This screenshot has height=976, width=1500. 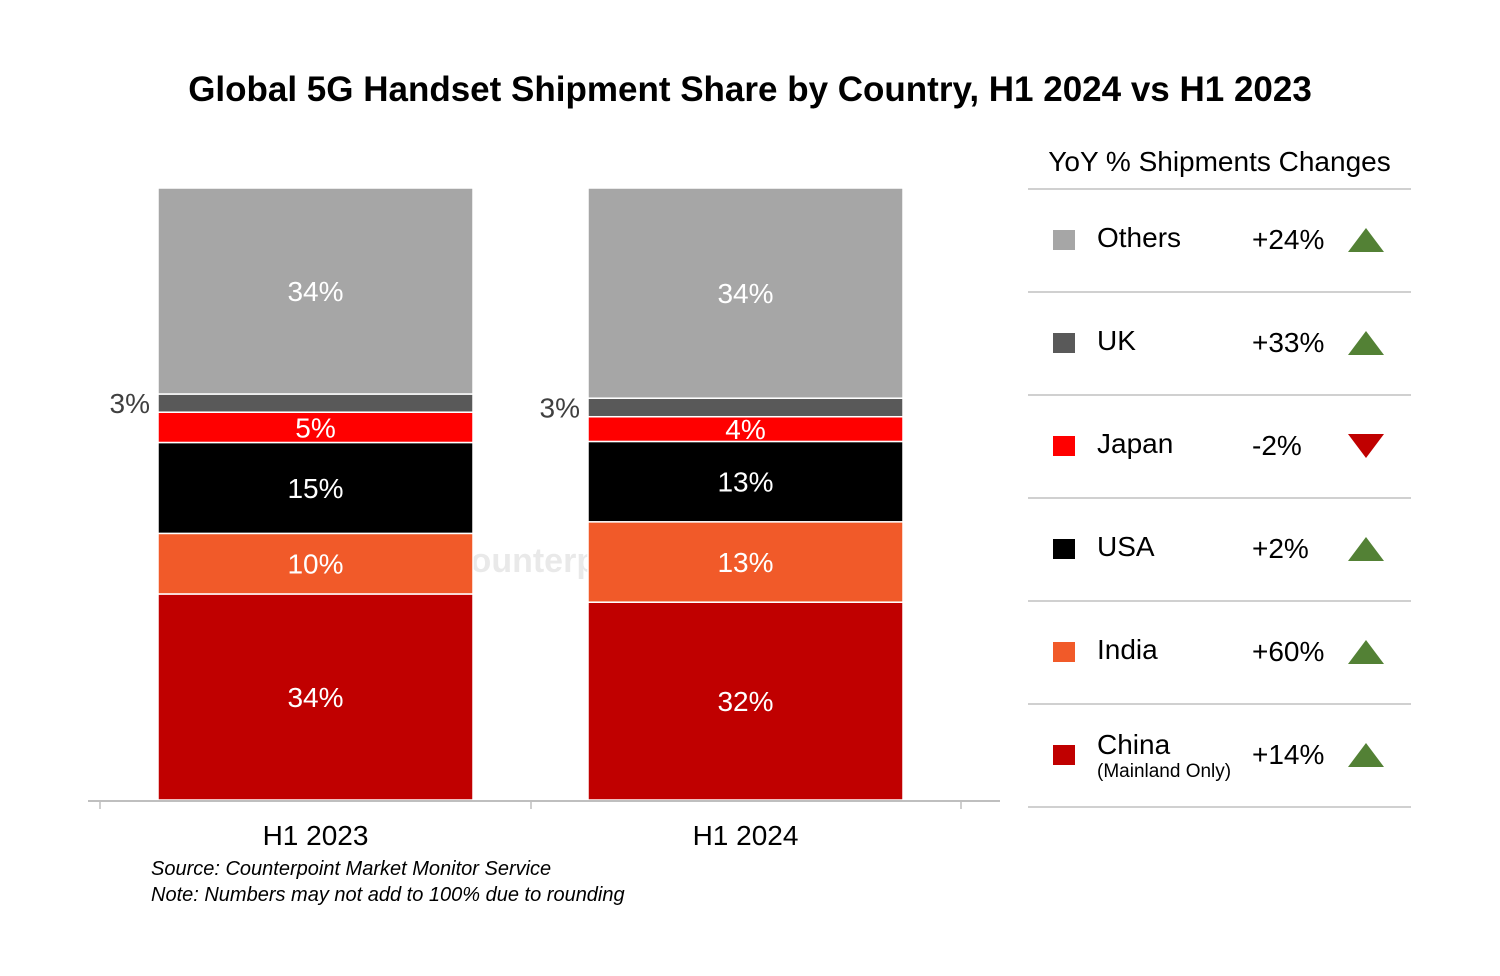 I want to click on legend-yoy-change: +60%, so click(x=1288, y=651).